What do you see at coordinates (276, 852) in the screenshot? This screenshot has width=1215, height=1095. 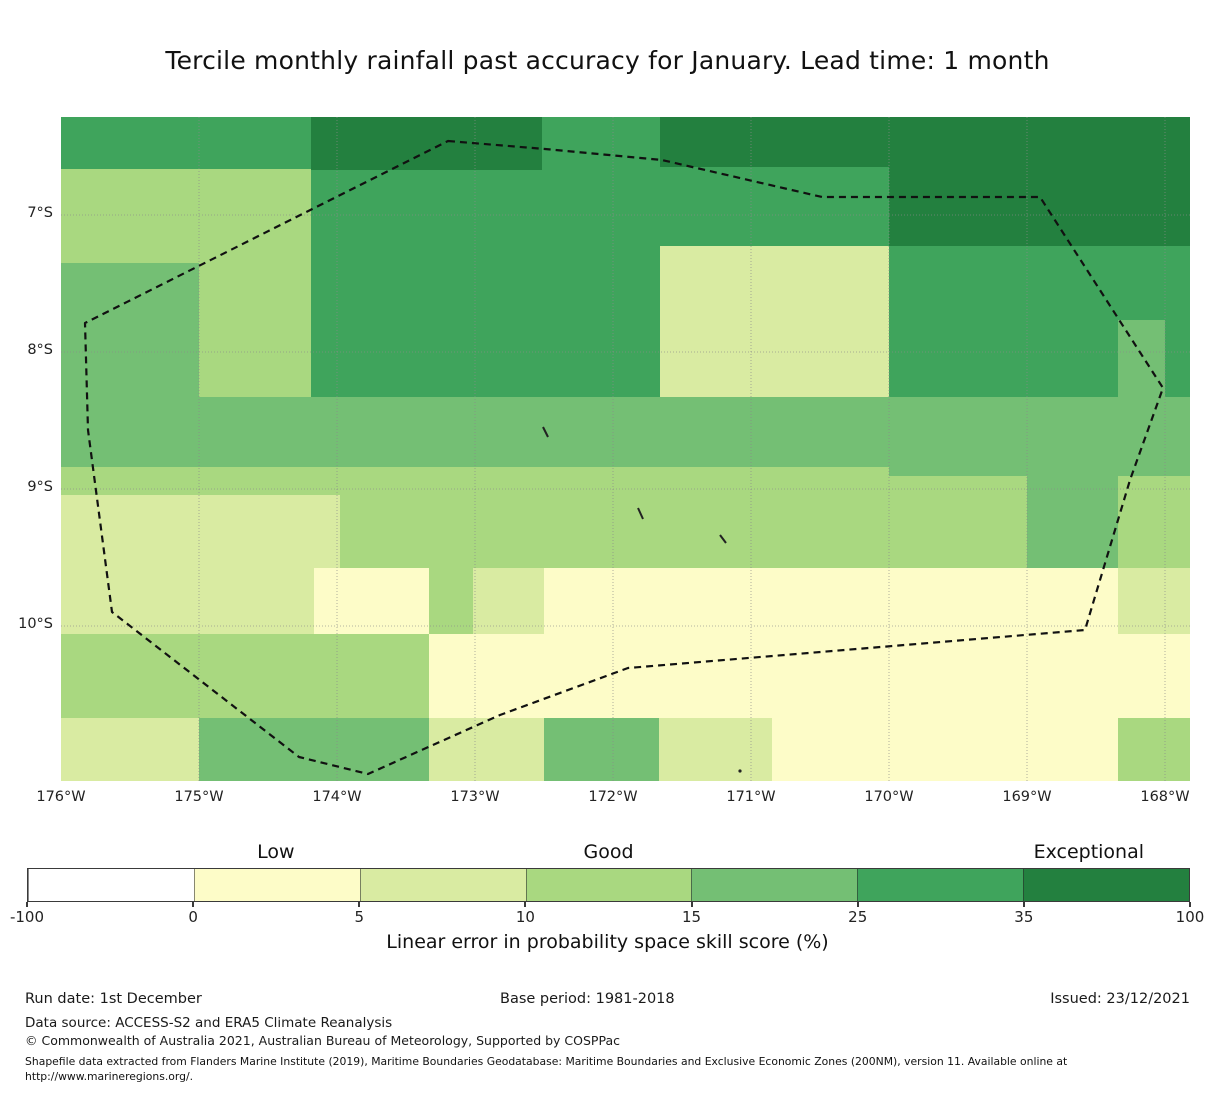 I see `colorbar-class-label: Low` at bounding box center [276, 852].